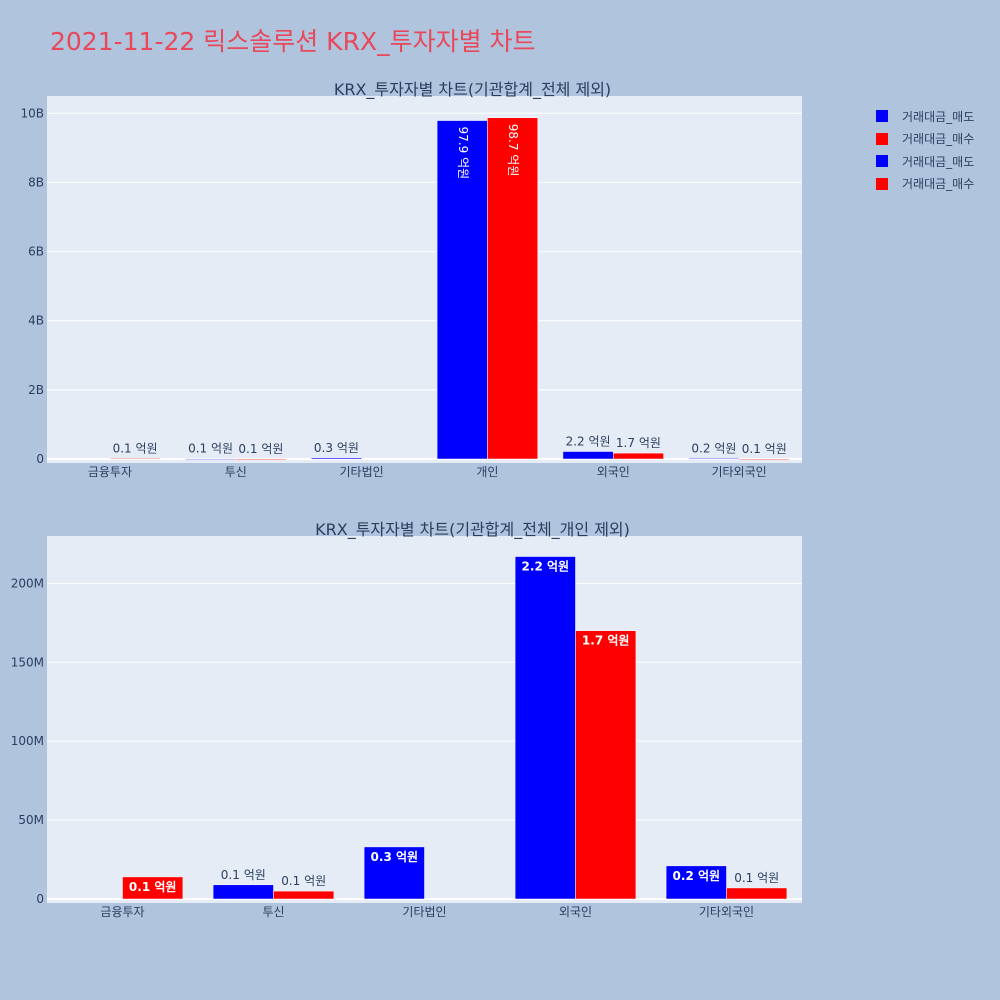 Image resolution: width=1000 pixels, height=1000 pixels. What do you see at coordinates (293, 41) in the screenshot?
I see `page-title: 2021-11-22 릭스솔루션 KRX_투자자별 차트` at bounding box center [293, 41].